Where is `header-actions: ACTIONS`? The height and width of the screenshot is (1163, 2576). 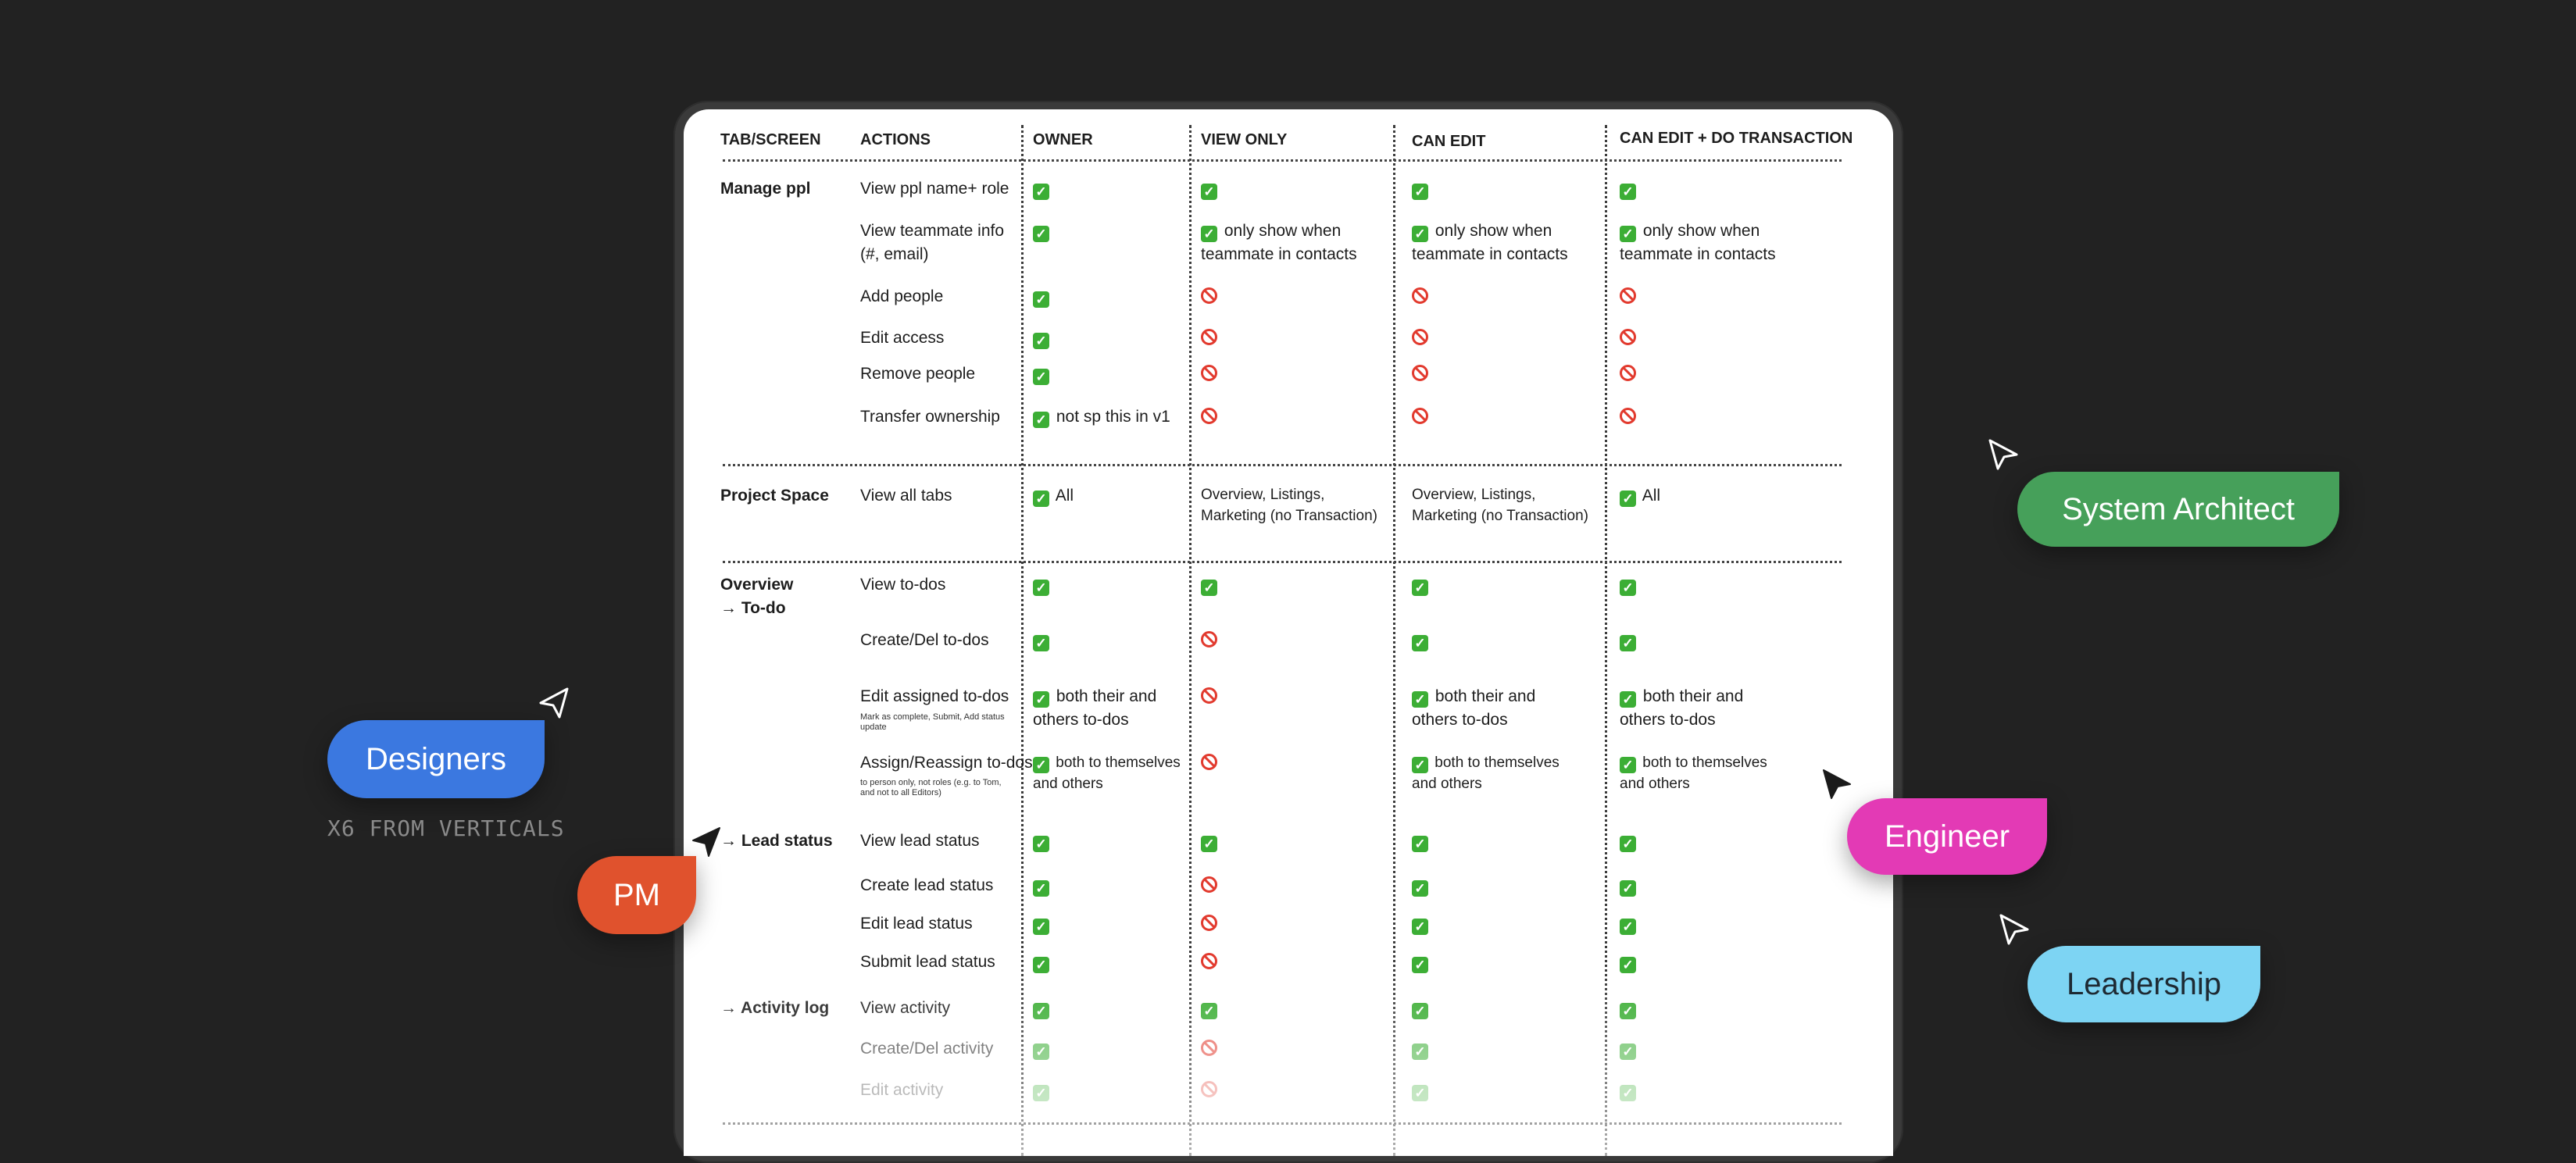 header-actions: ACTIONS is located at coordinates (895, 139).